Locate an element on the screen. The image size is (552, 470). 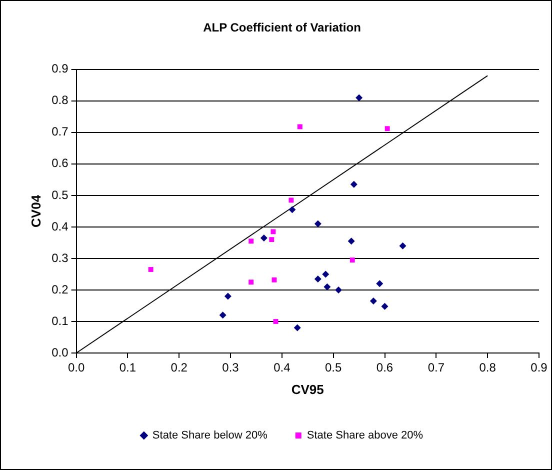
x-axis-title: CV95 is located at coordinates (307, 389).